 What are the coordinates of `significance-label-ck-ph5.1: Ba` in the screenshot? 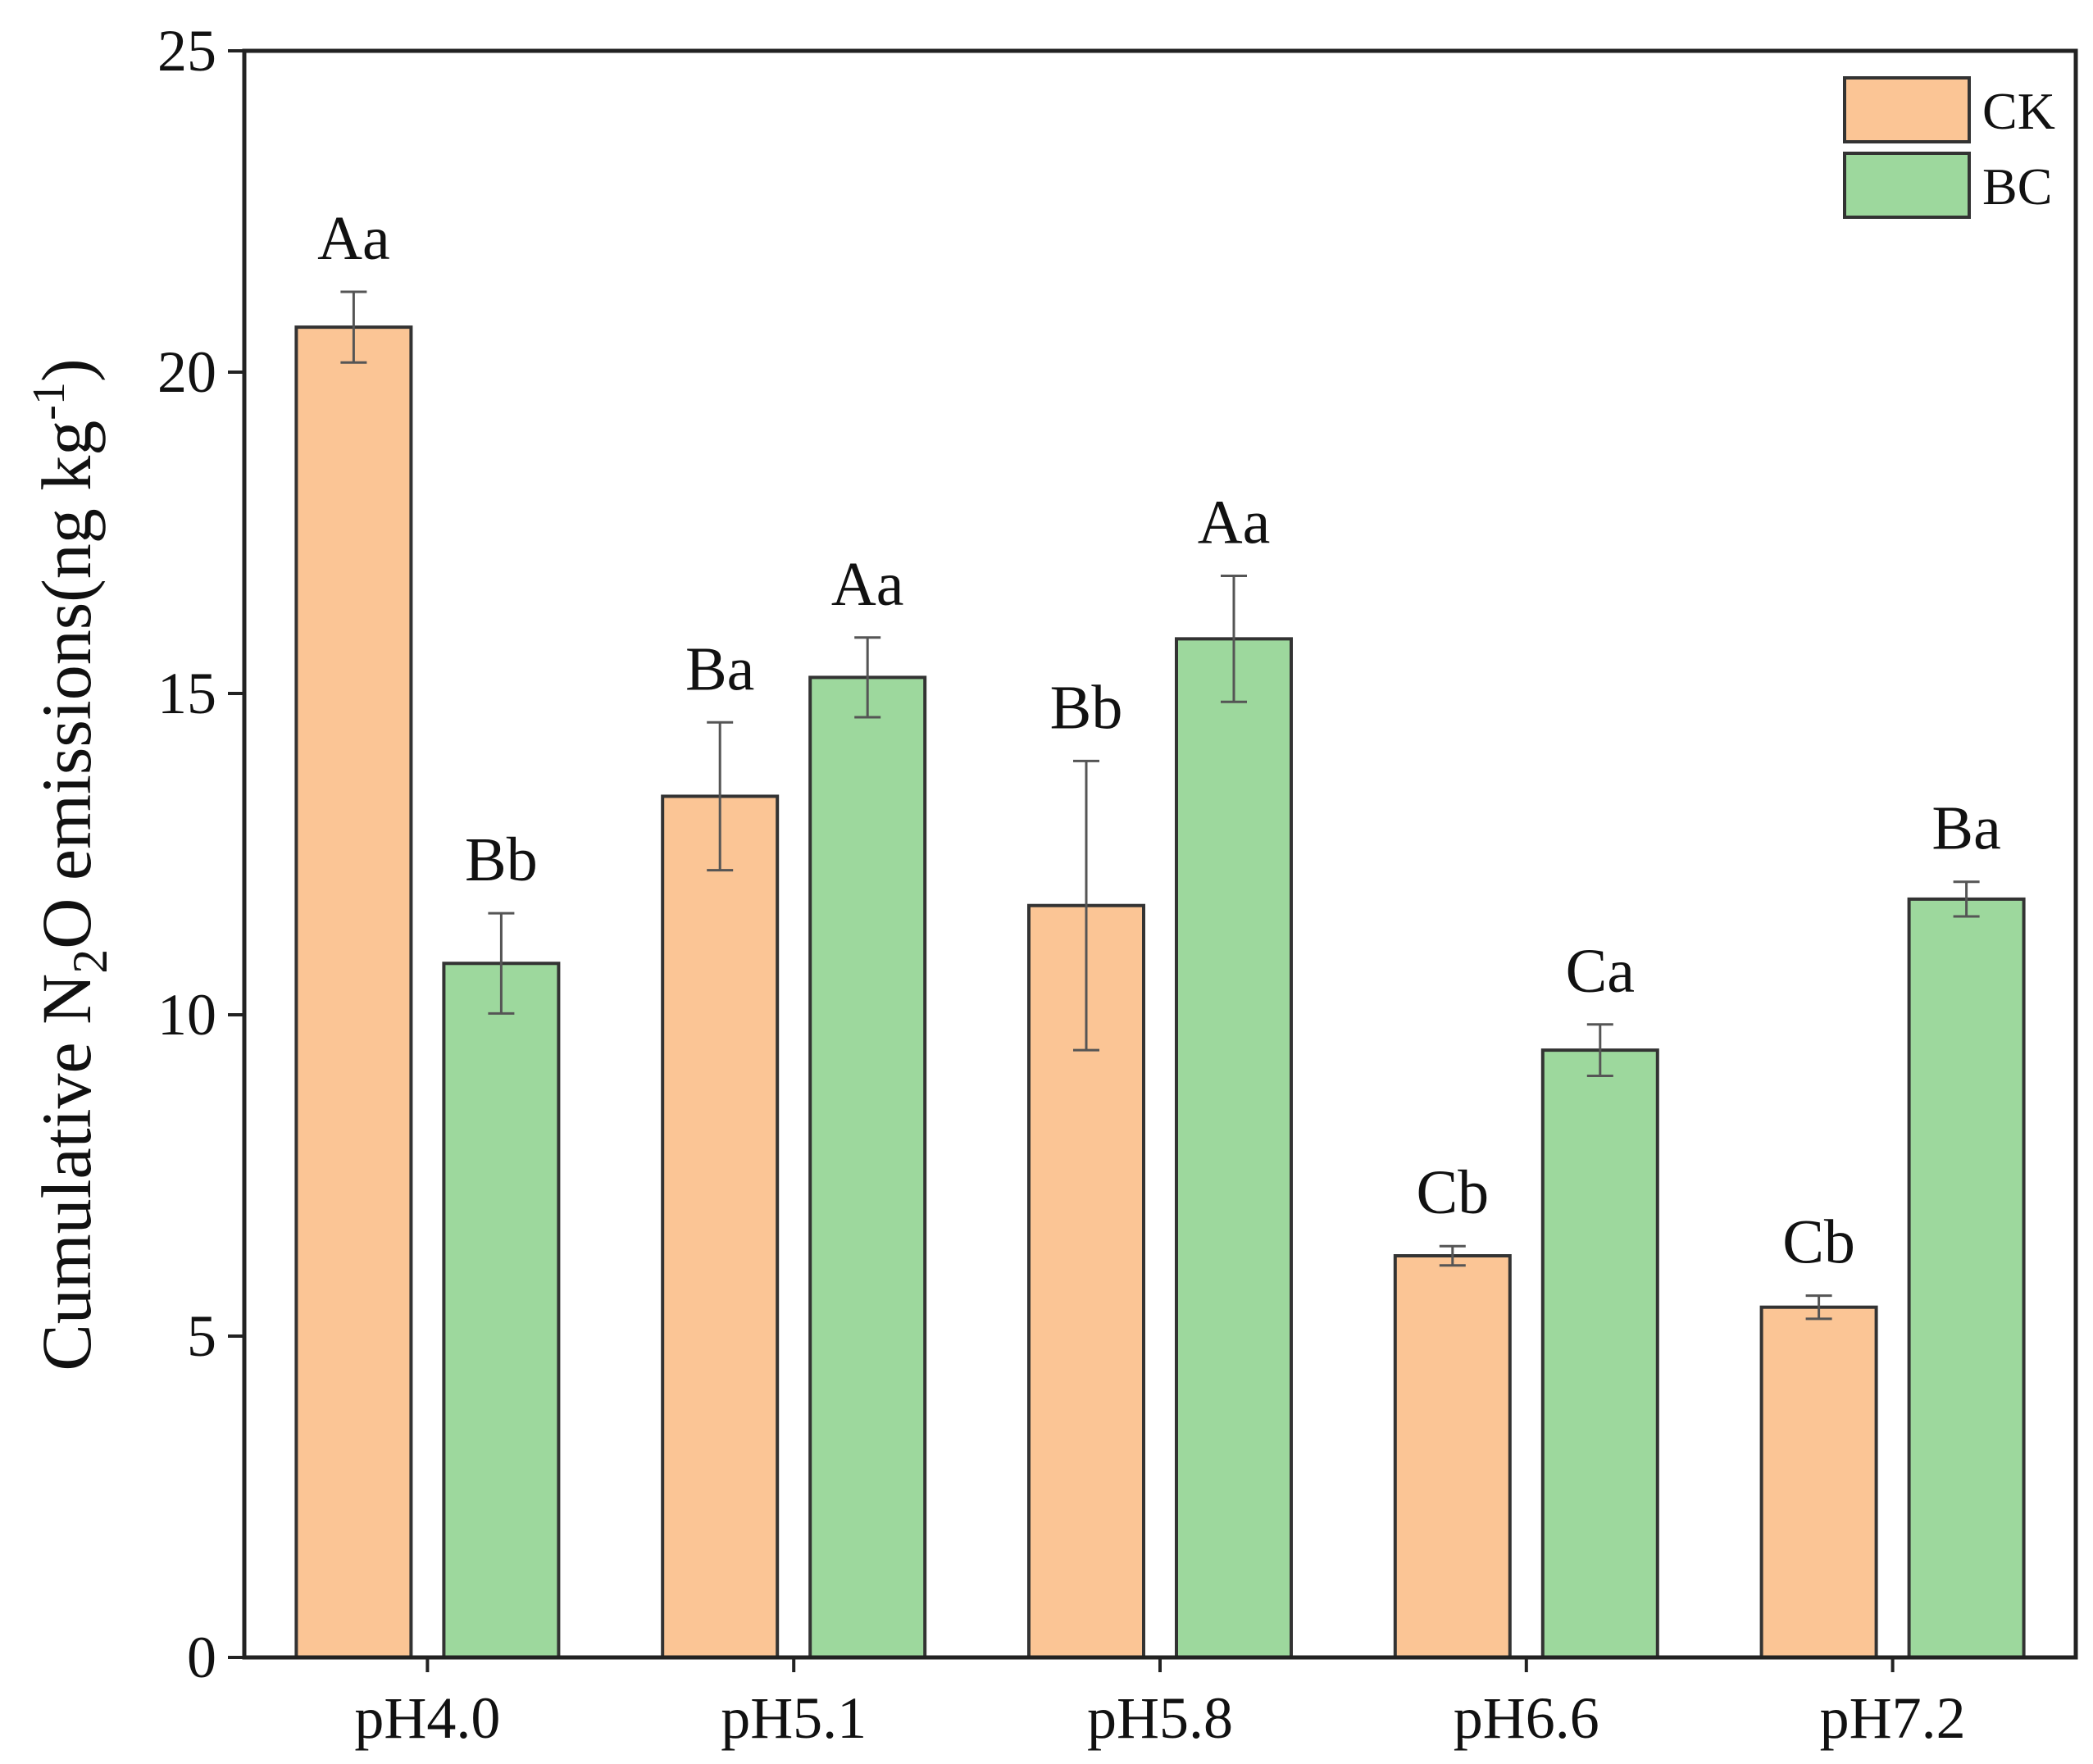 It's located at (720, 668).